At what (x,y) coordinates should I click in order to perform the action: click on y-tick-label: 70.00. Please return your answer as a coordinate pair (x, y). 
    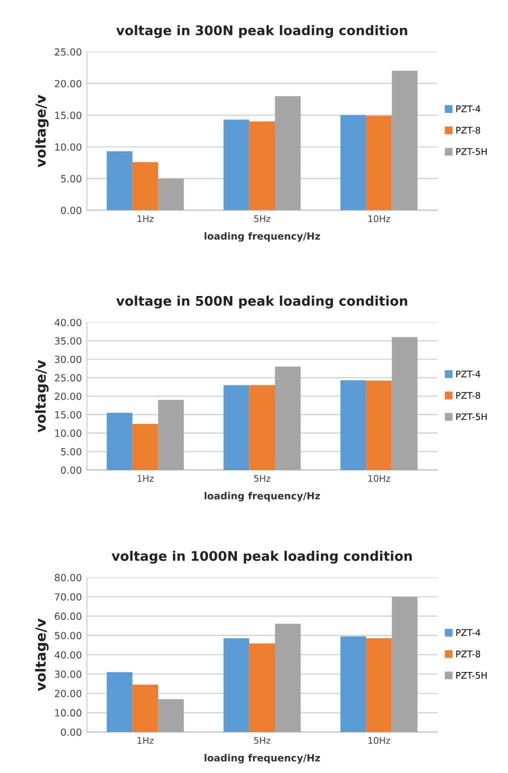
    Looking at the image, I should click on (68, 597).